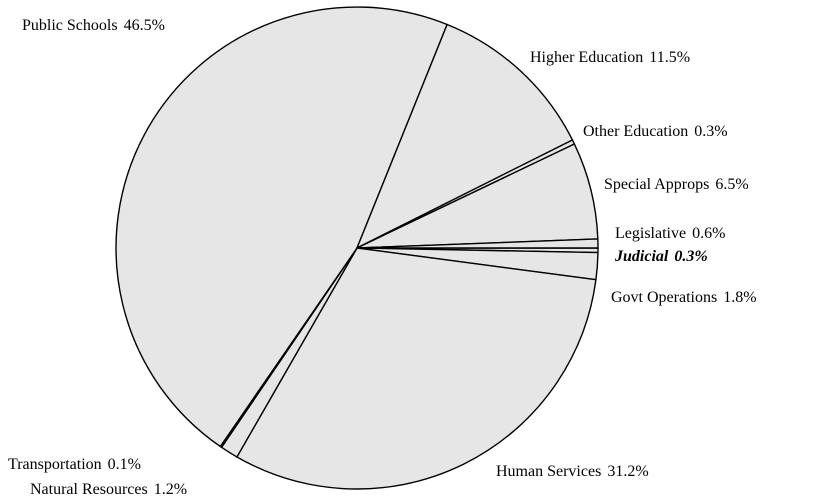 The image size is (833, 500). What do you see at coordinates (108, 489) in the screenshot?
I see `label-natural-resources: Natural Resources 1.2%` at bounding box center [108, 489].